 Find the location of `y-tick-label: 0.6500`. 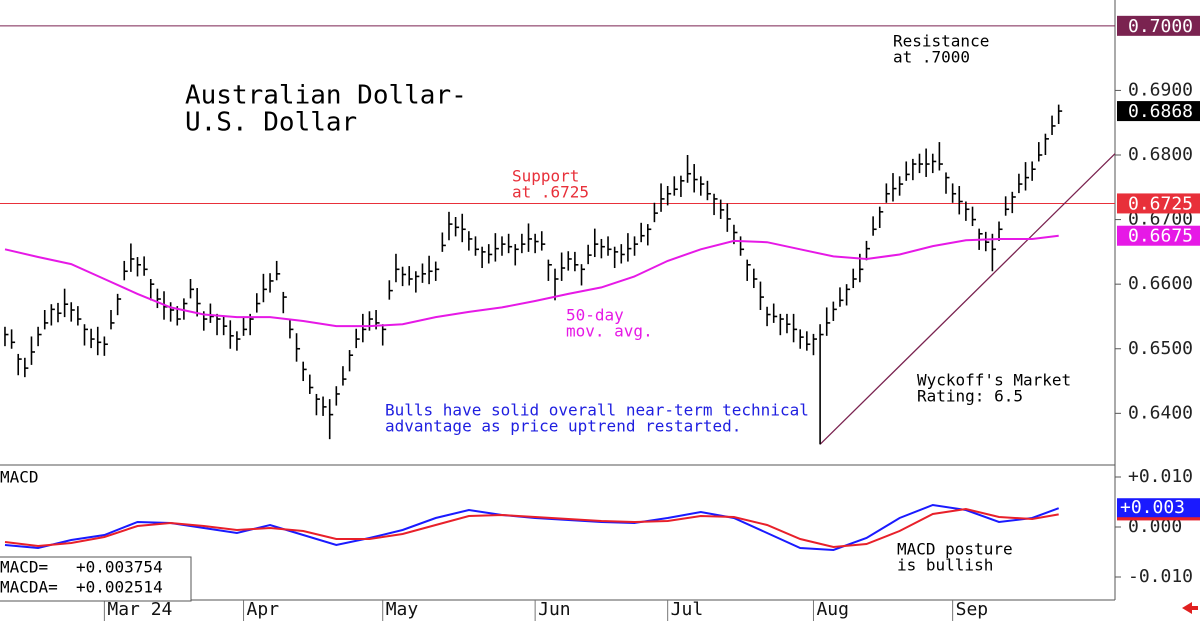

y-tick-label: 0.6500 is located at coordinates (1160, 348).